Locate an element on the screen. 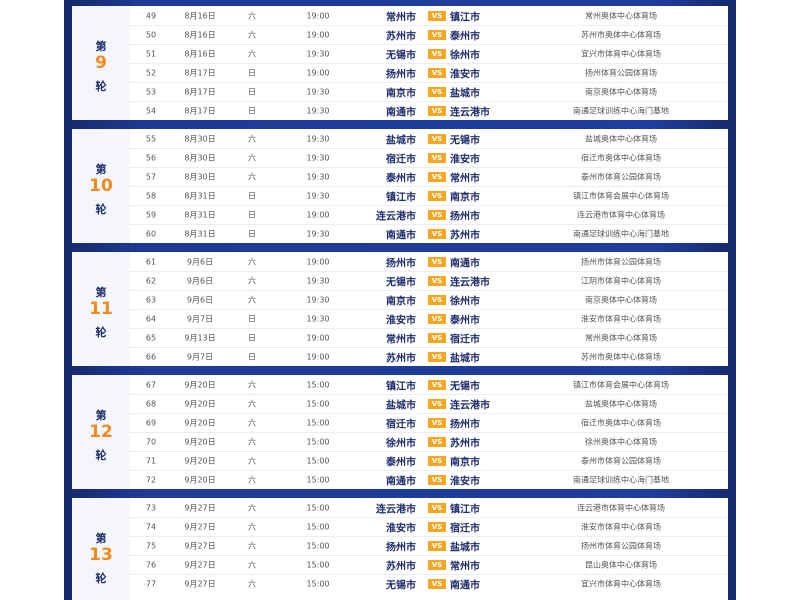  venue: 扬州体育公园体育场 is located at coordinates (621, 73).